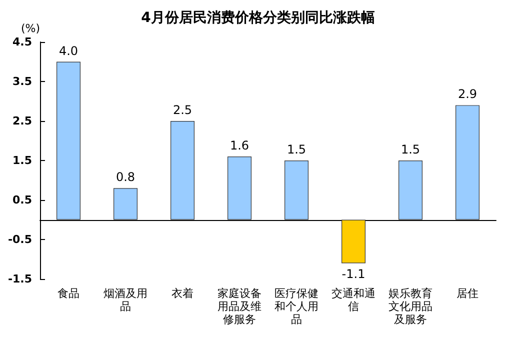 This screenshot has width=516, height=339. What do you see at coordinates (126, 177) in the screenshot?
I see `data-label: 0.8` at bounding box center [126, 177].